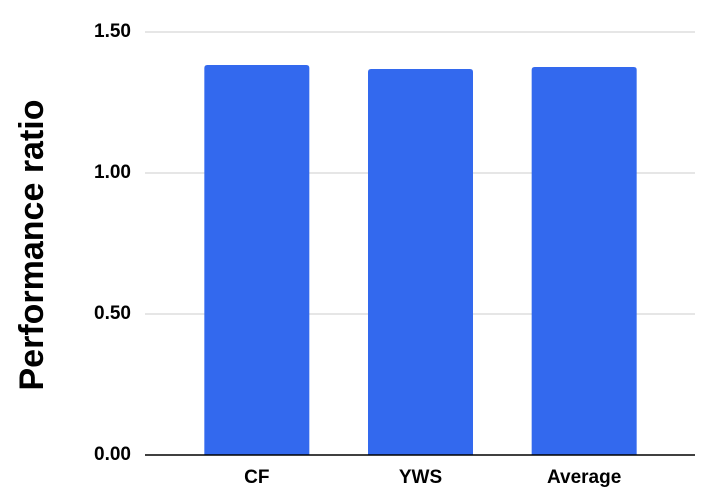  What do you see at coordinates (112, 313) in the screenshot?
I see `y-tick-label: 0.50` at bounding box center [112, 313].